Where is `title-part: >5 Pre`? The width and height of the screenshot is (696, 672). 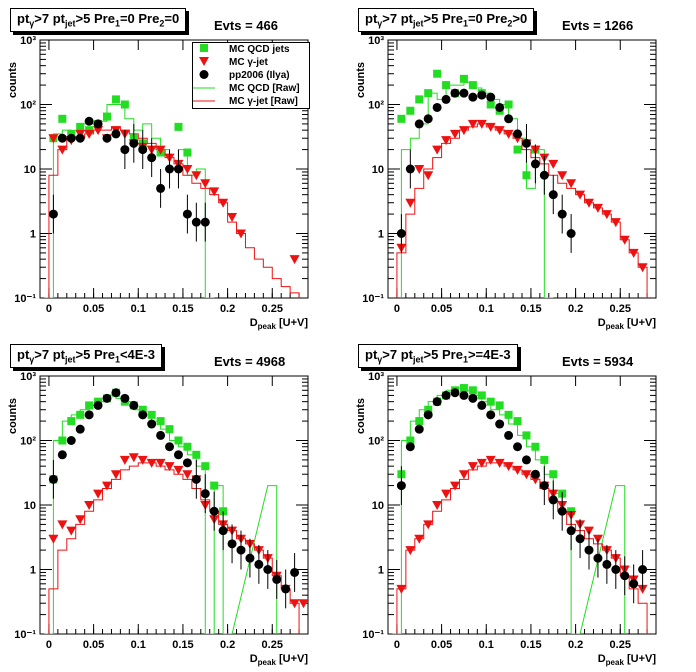
title-part: >5 Pre is located at coordinates (95, 354).